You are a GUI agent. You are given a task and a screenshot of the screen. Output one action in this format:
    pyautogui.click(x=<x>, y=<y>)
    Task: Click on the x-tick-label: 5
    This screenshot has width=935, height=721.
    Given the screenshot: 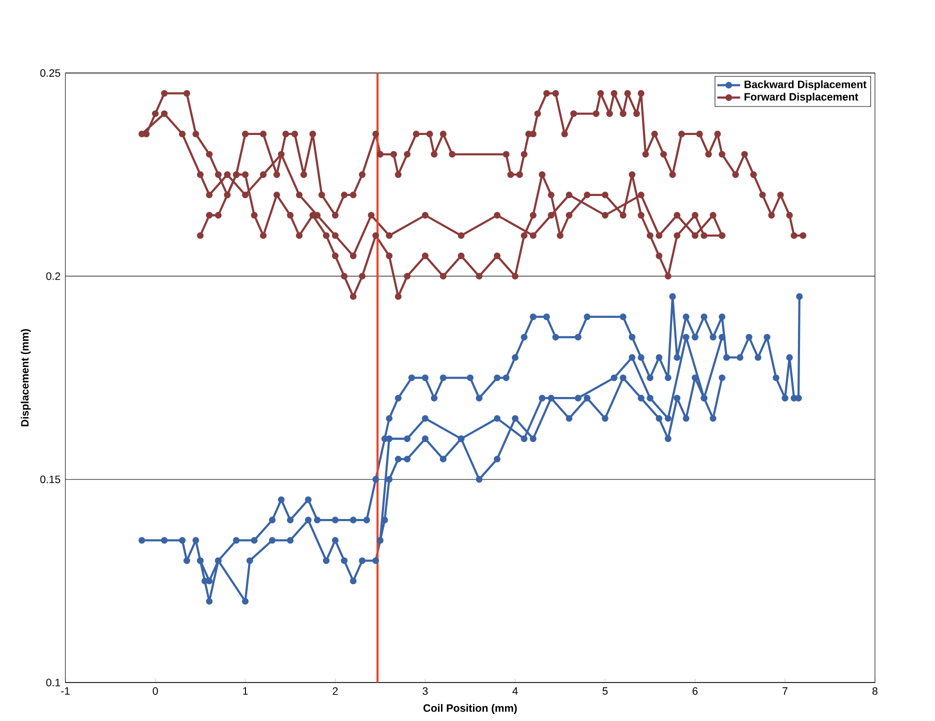 What is the action you would take?
    pyautogui.click(x=605, y=691)
    